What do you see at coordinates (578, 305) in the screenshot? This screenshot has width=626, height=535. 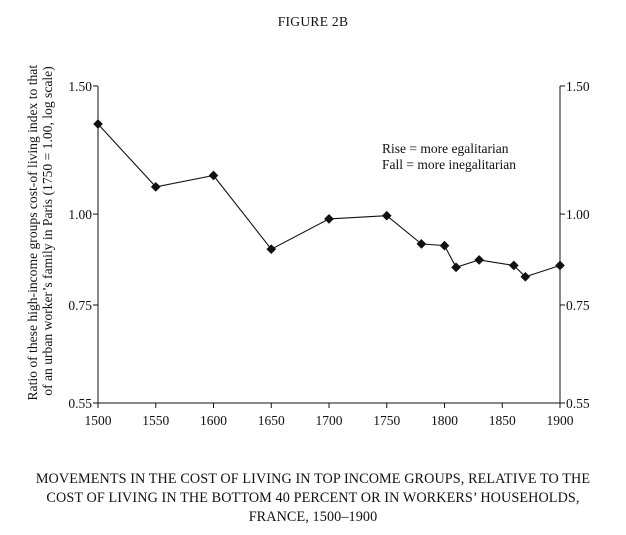 I see `y-tick-label-right: 0.75` at bounding box center [578, 305].